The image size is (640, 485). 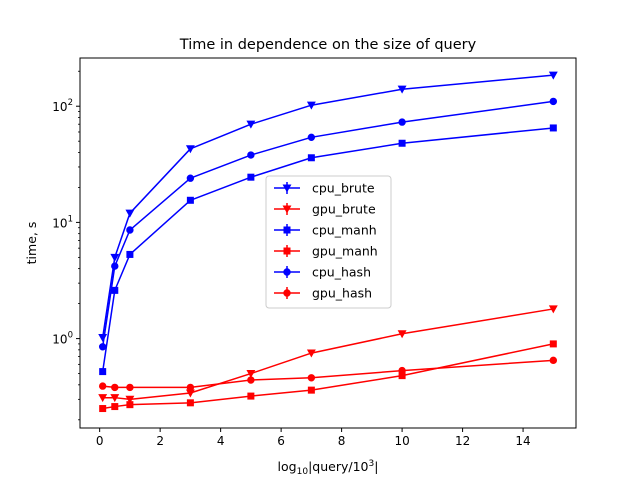 I want to click on legend-item-cpu-hash: cpu_hash, so click(x=322, y=272).